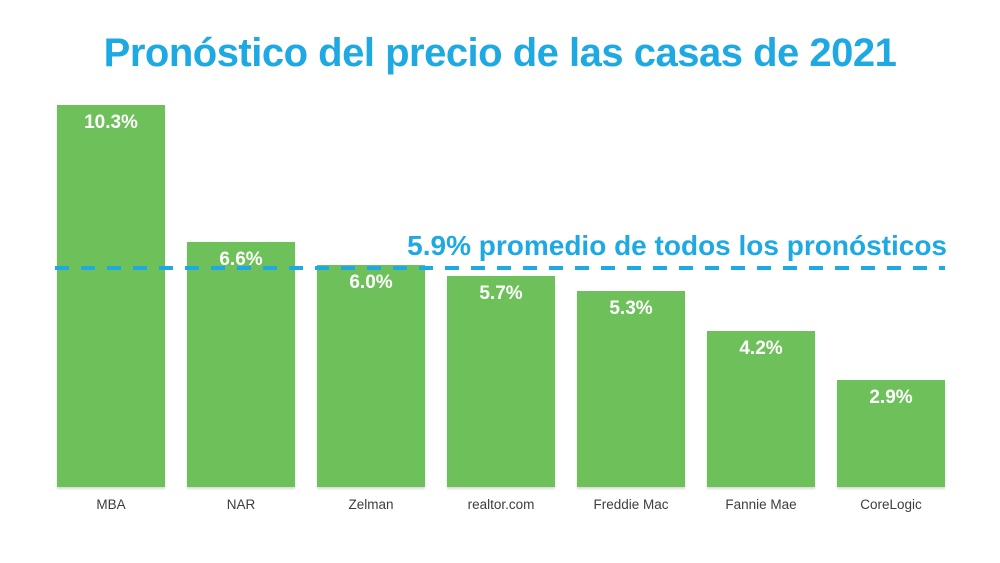  Describe the element at coordinates (631, 308) in the screenshot. I see `bar-value-label: 5.3%` at that location.